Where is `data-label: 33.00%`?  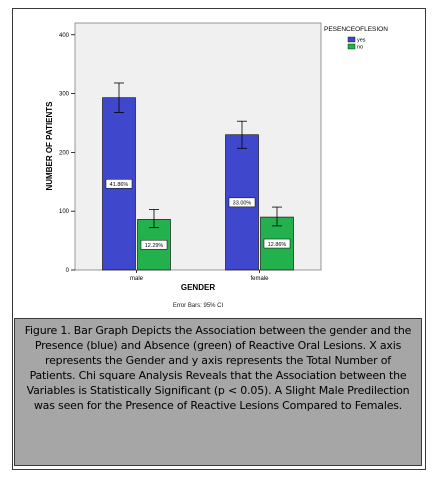 data-label: 33.00% is located at coordinates (242, 204).